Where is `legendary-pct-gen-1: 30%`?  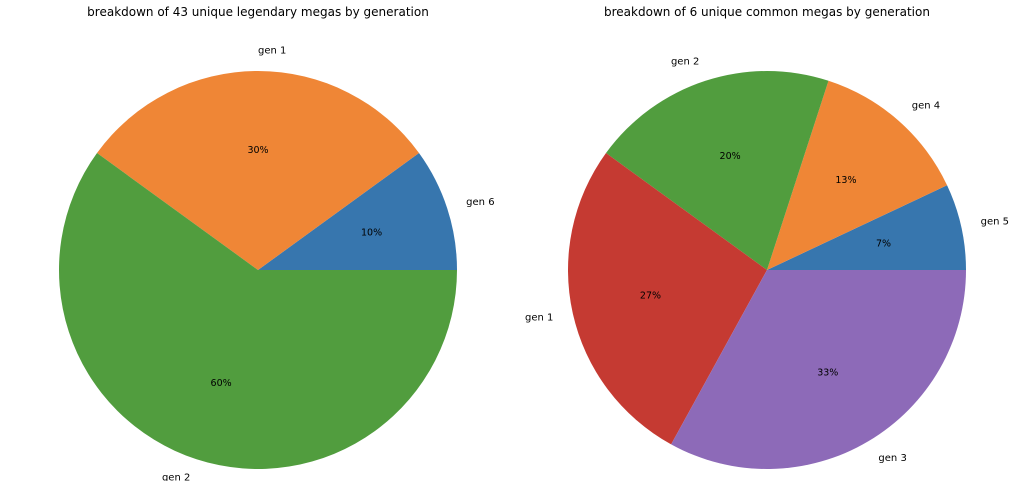
legendary-pct-gen-1: 30% is located at coordinates (257, 150).